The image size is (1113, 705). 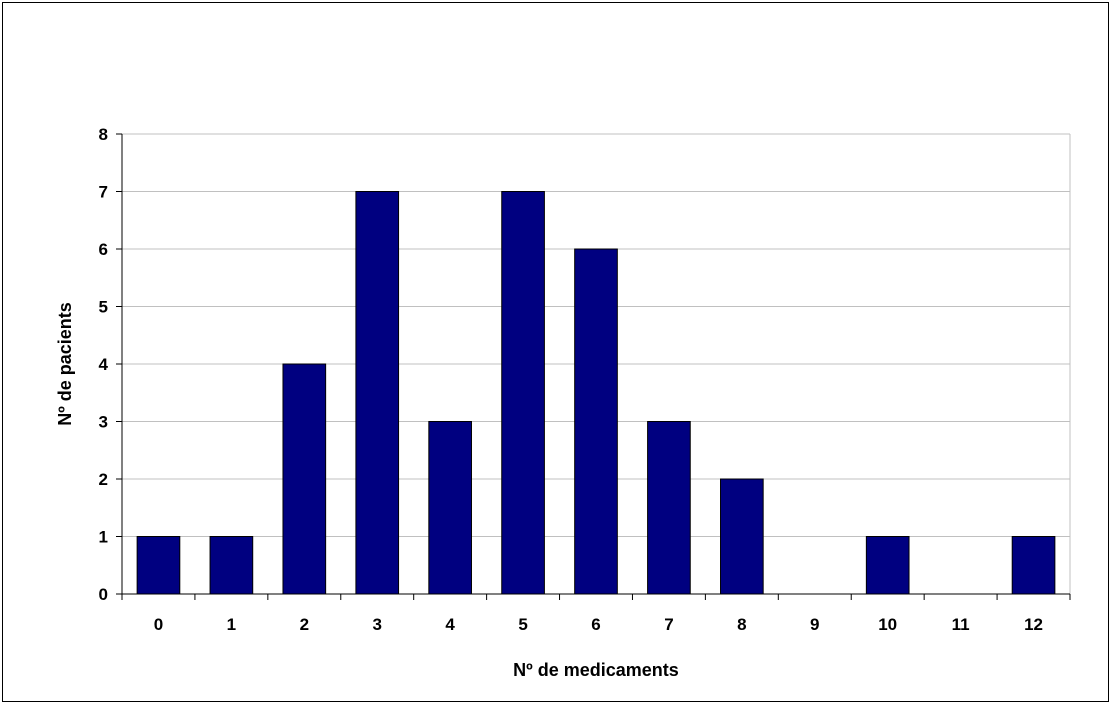 I want to click on x-axis-title: Nº de medicaments, so click(x=596, y=670).